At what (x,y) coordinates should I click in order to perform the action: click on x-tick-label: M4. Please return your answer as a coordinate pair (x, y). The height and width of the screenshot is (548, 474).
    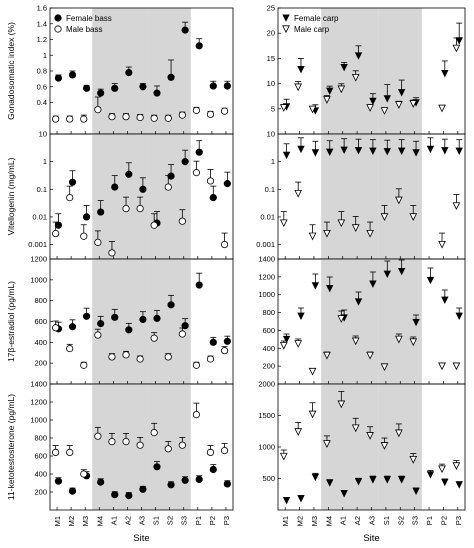
    Looking at the image, I should click on (99, 521).